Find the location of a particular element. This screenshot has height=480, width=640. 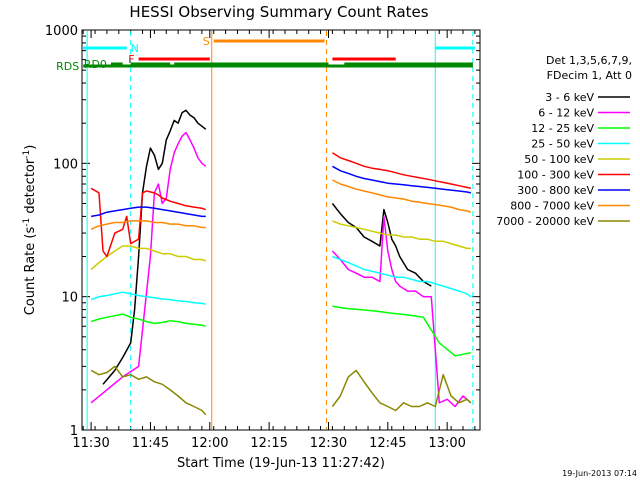

x-tick-label: 11:30 is located at coordinates (90, 443).